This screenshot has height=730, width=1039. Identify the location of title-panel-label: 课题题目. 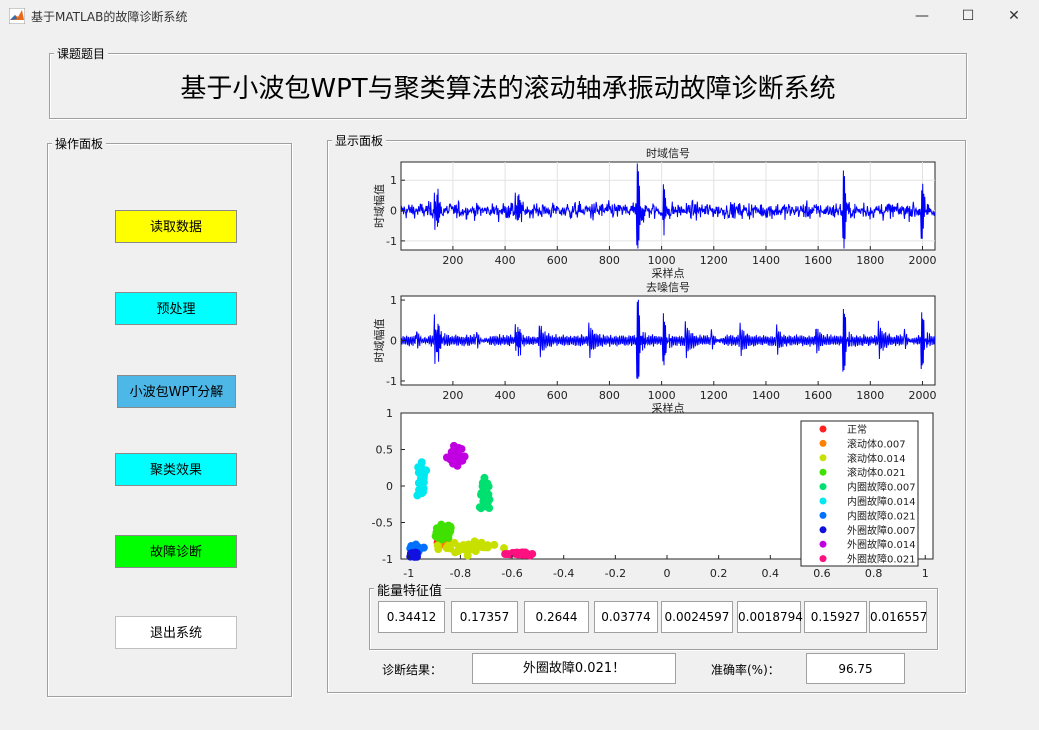
(81, 53).